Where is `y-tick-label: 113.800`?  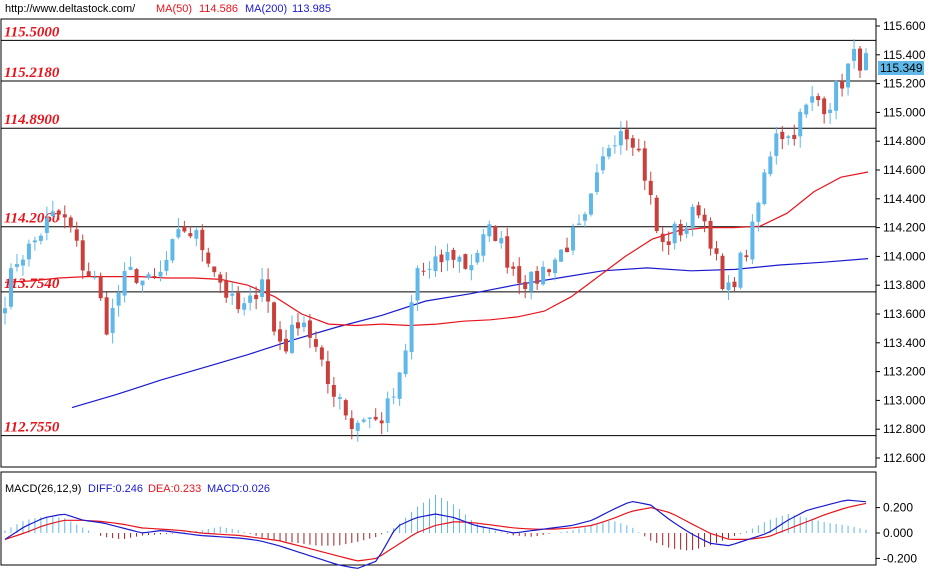 y-tick-label: 113.800 is located at coordinates (904, 285).